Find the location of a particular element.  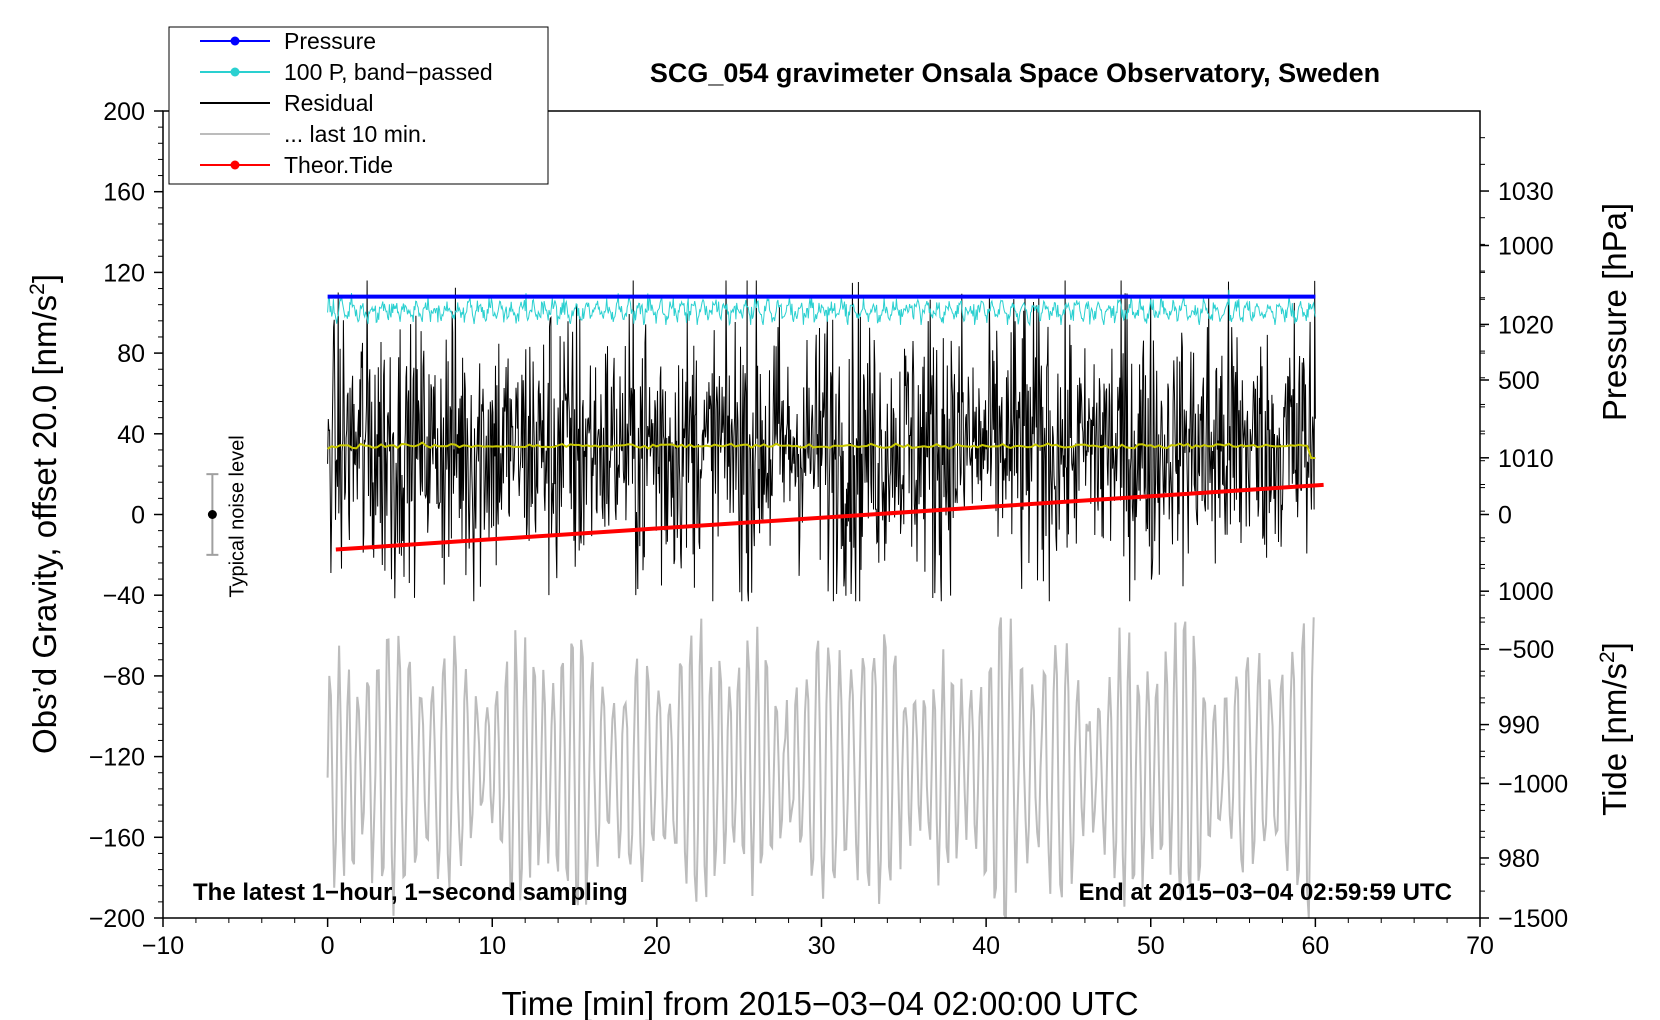

x-tick-label: 60 is located at coordinates (1315, 946).